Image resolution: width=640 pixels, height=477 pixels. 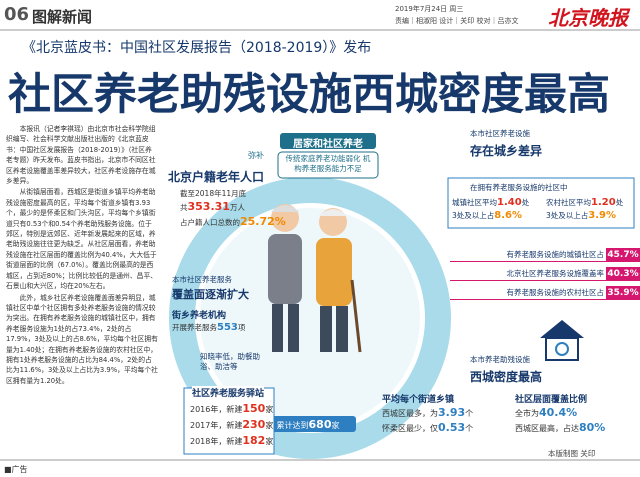 I want to click on ur-avg: 城镇社区平均1.40处, so click(x=496, y=202).